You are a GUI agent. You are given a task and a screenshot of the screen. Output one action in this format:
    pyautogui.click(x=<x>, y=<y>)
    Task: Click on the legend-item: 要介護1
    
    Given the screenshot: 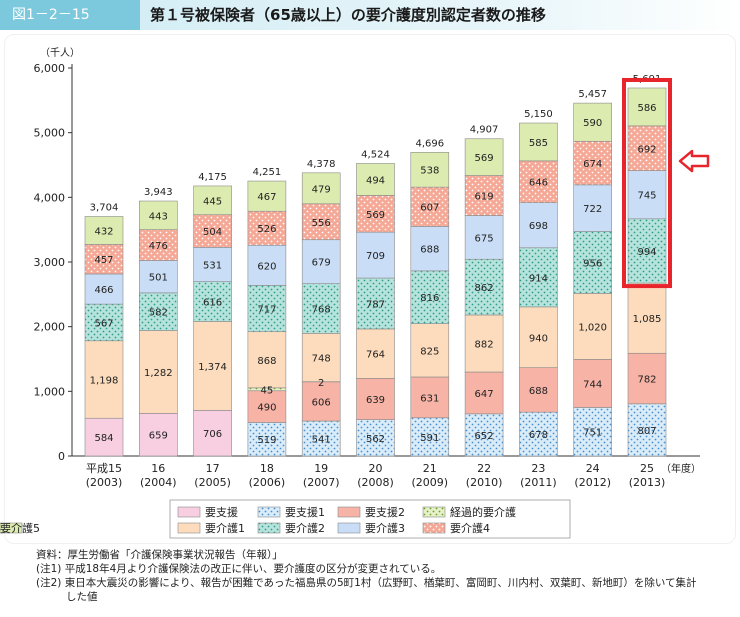 What is the action you would take?
    pyautogui.click(x=211, y=528)
    